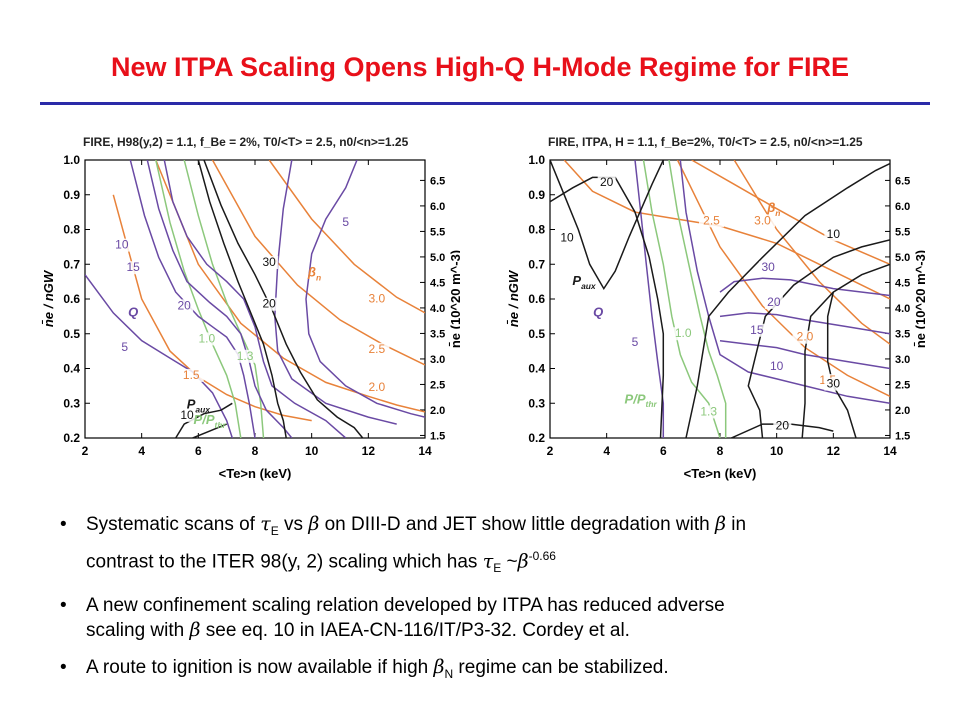  I want to click on right-chart-contour-label: 5, so click(635, 342).